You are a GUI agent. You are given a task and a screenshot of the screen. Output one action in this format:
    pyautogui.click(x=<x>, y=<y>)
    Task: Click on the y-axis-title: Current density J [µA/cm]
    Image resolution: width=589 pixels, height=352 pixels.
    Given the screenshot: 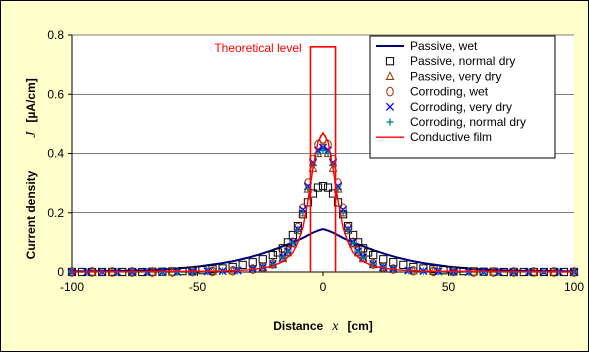 What is the action you would take?
    pyautogui.click(x=30, y=168)
    